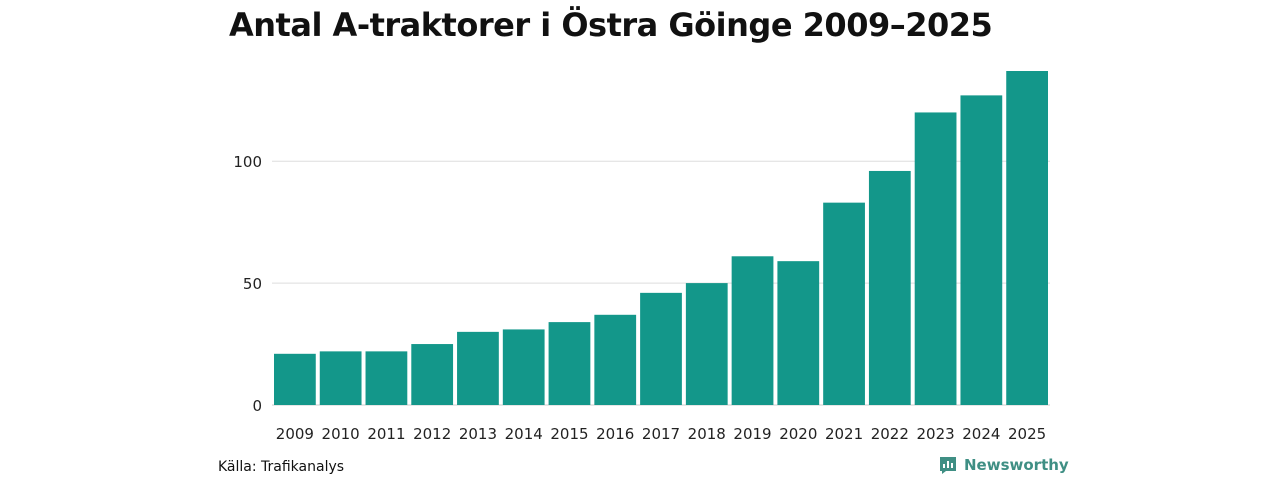 The image size is (1280, 480). What do you see at coordinates (569, 363) in the screenshot?
I see `bar-2015` at bounding box center [569, 363].